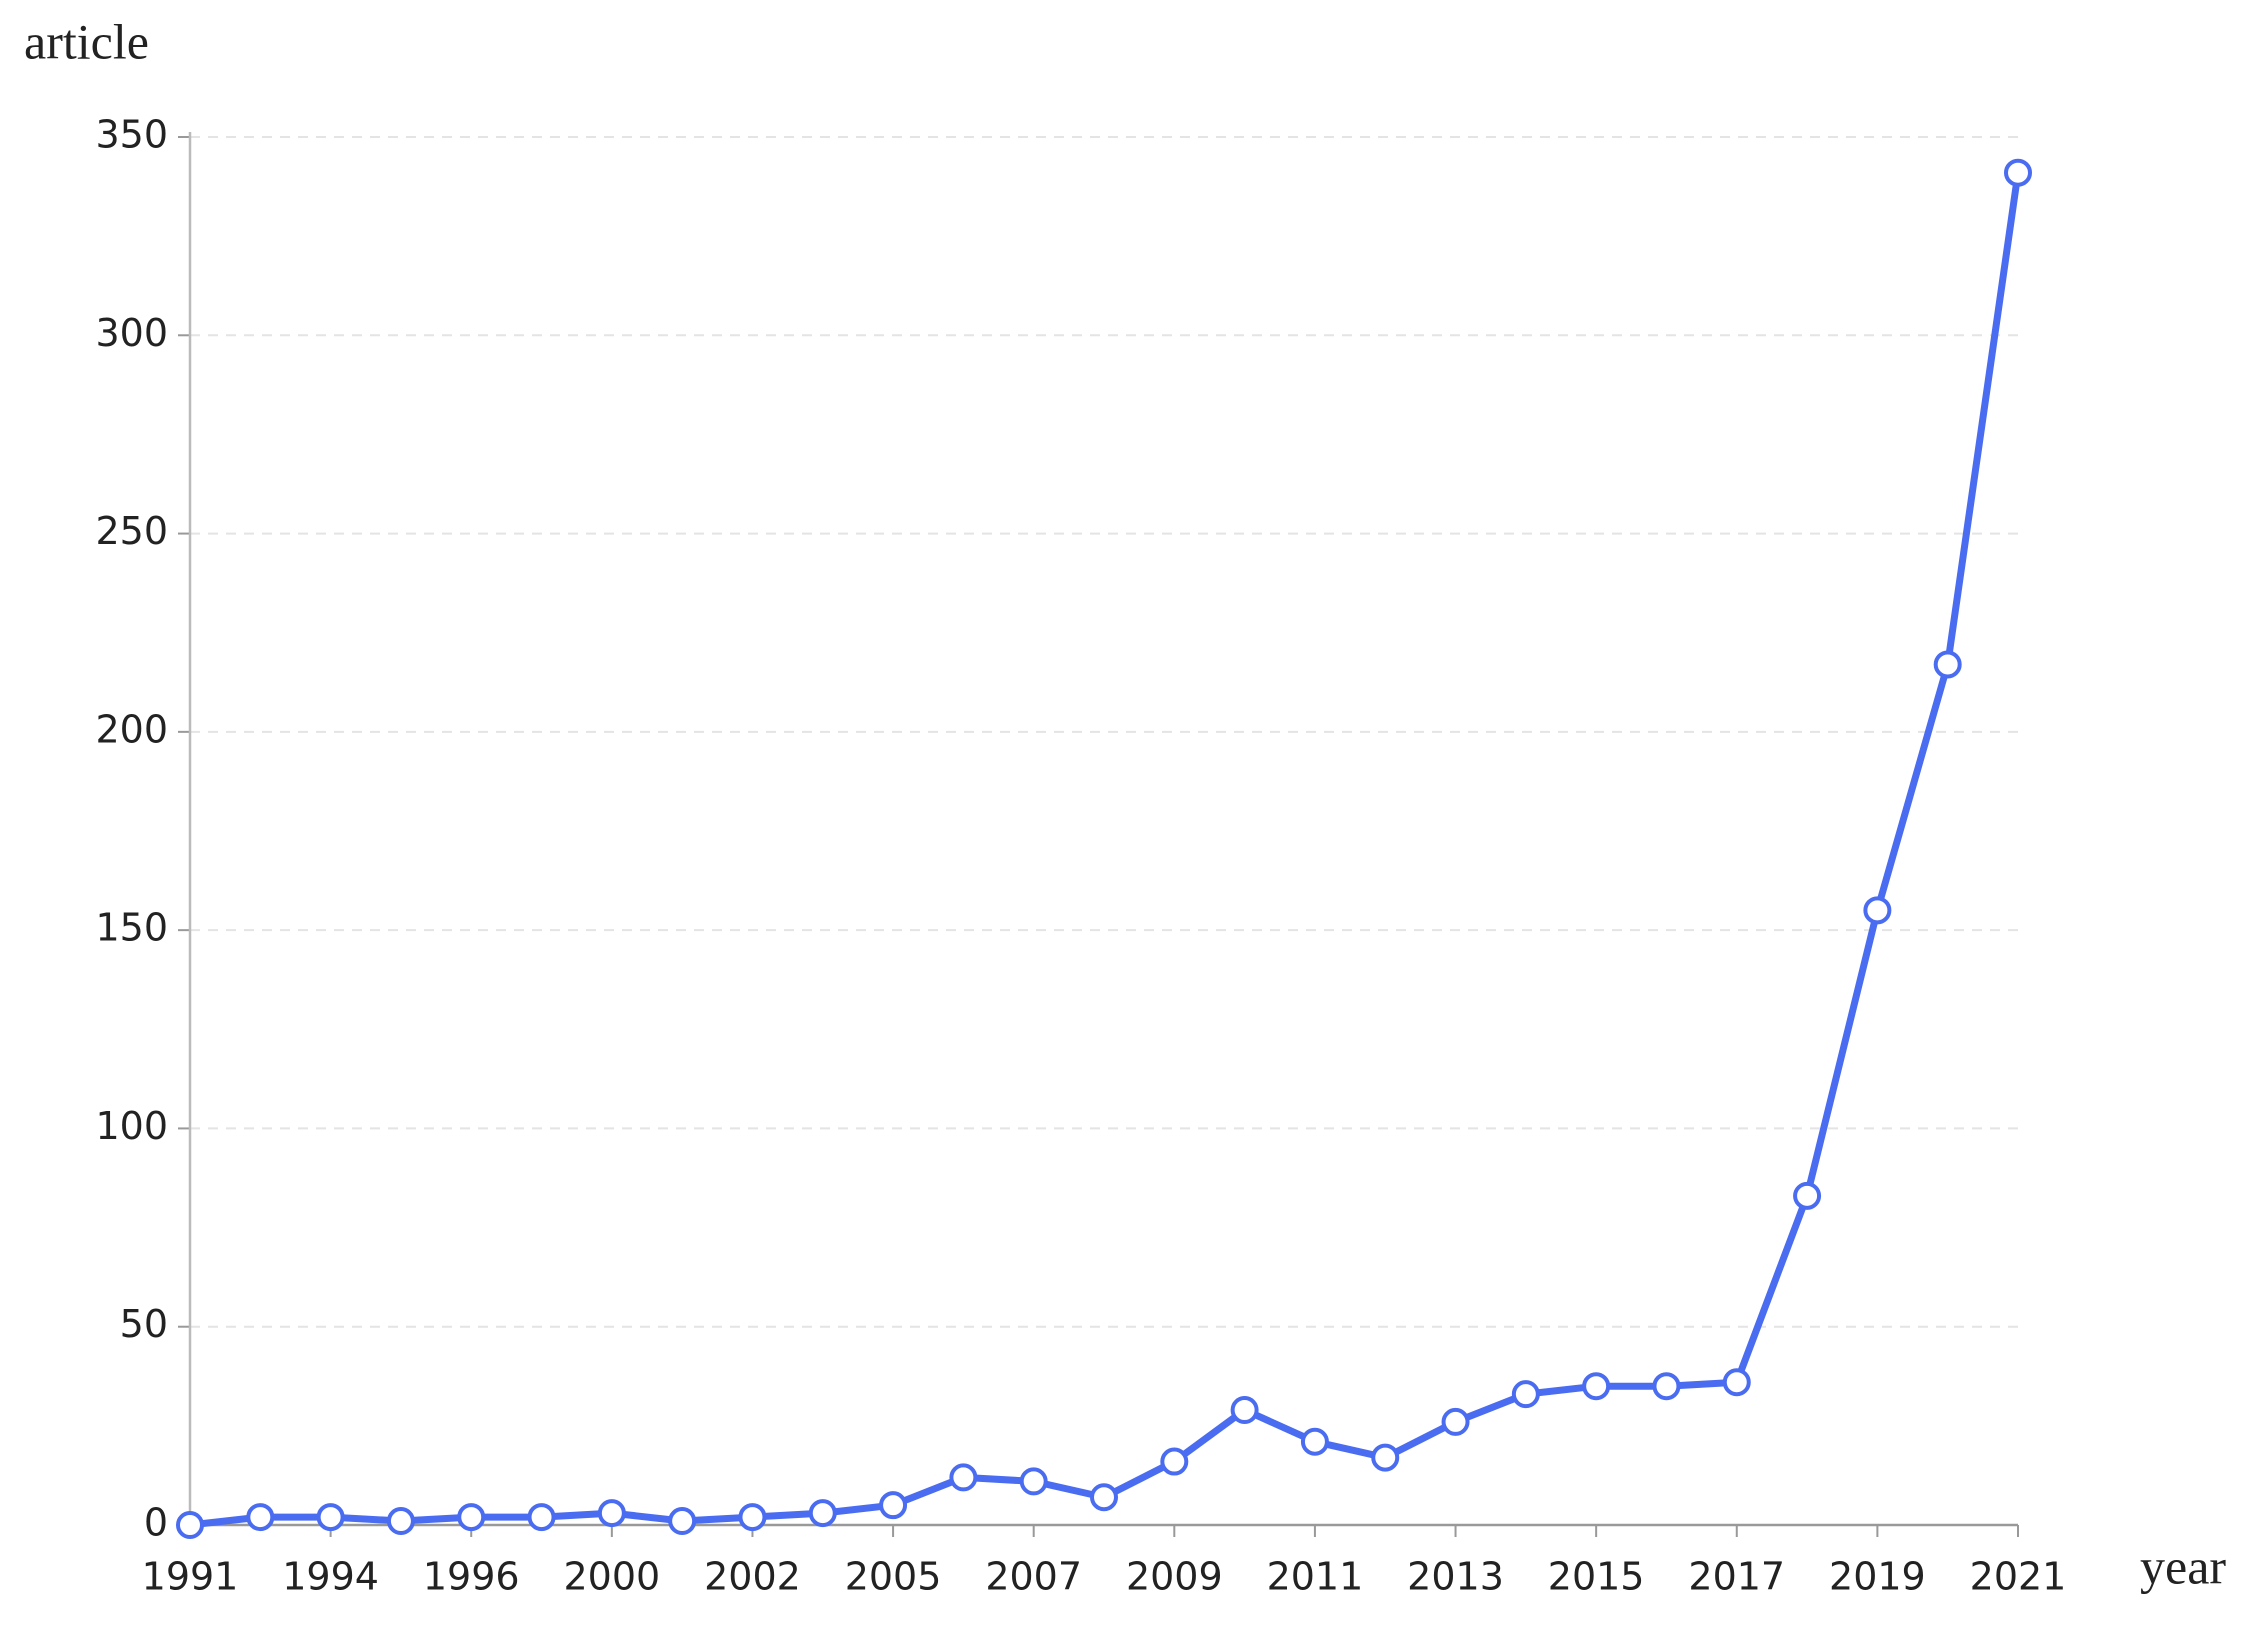 This screenshot has width=2263, height=1637. Describe the element at coordinates (1033, 1577) in the screenshot. I see `x-tick-label: 2007` at that location.